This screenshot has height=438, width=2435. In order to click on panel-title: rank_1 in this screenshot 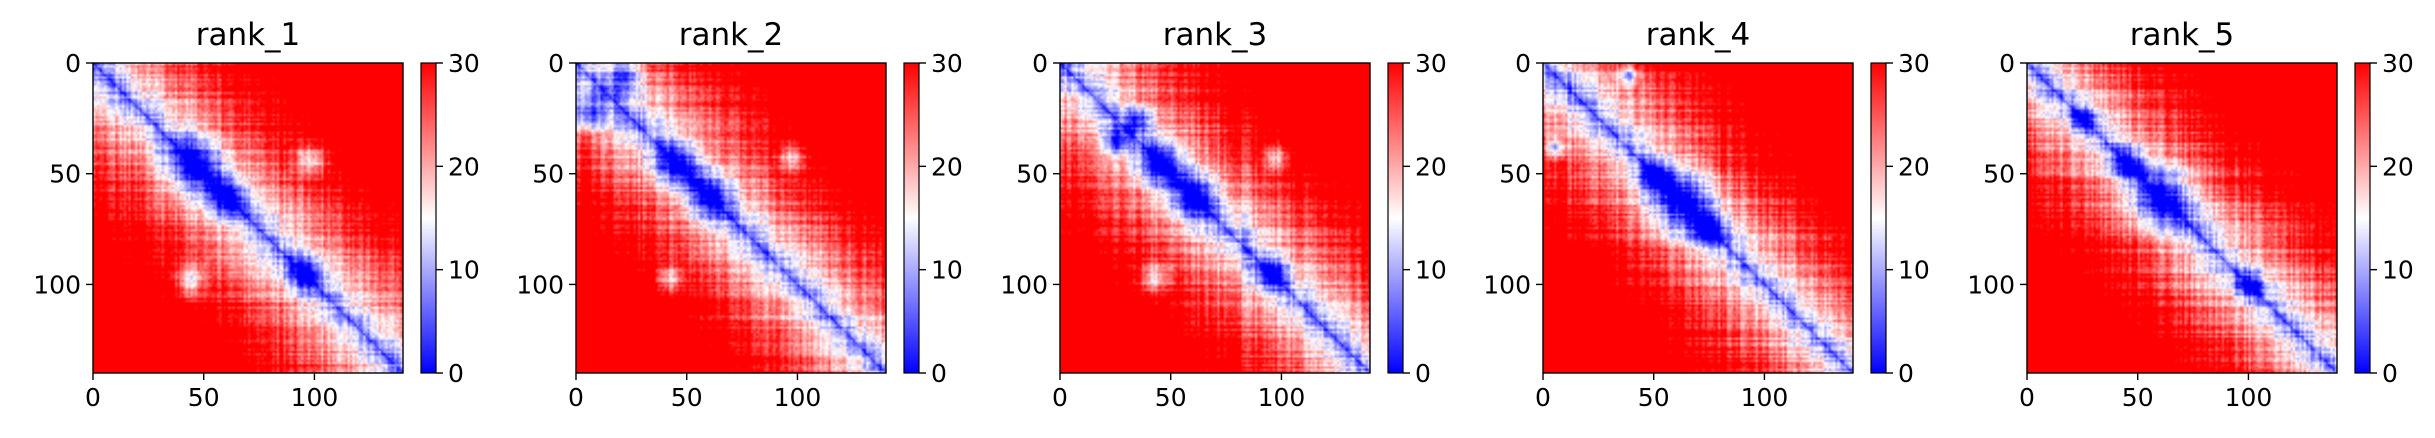, I will do `click(248, 35)`.